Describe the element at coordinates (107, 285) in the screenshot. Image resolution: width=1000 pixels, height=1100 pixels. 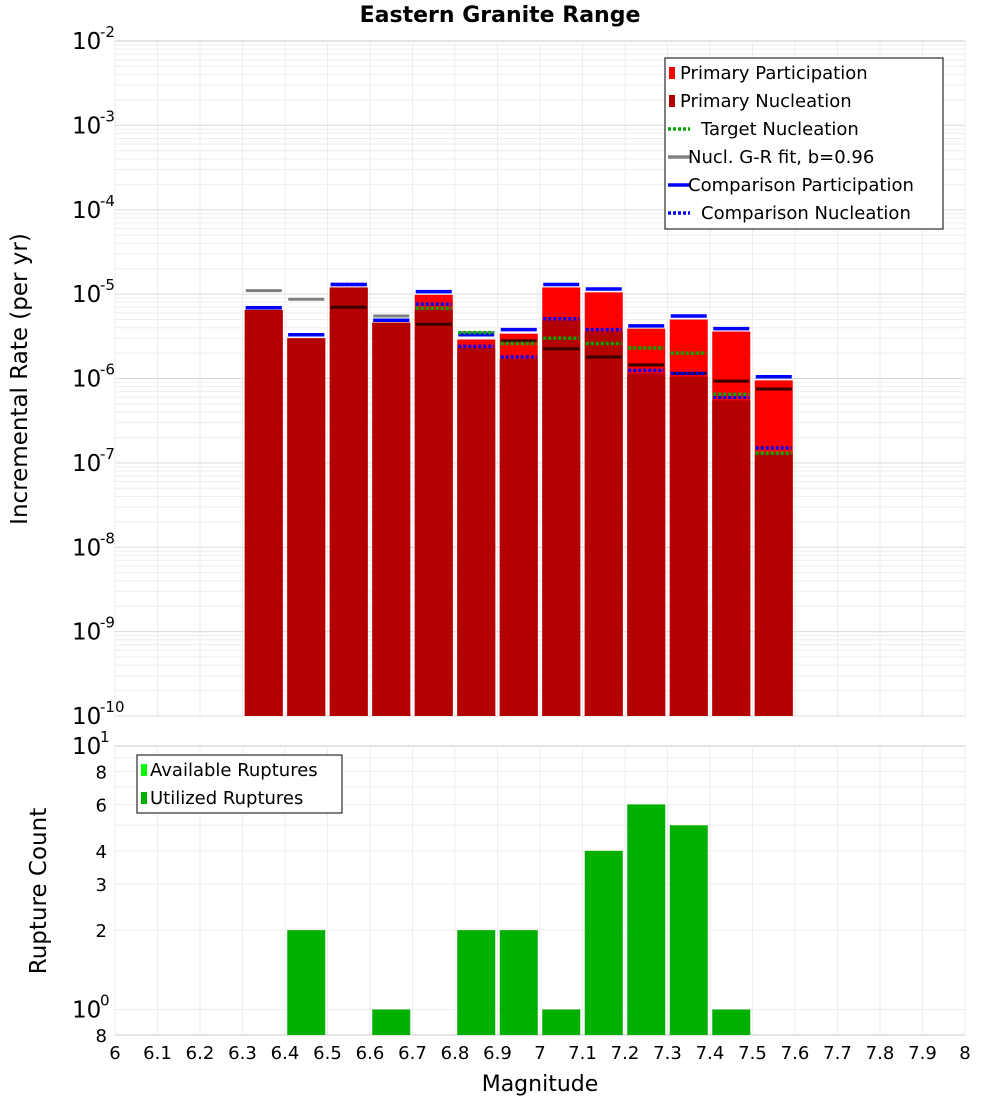
I see `y-tick-exponent: -5` at that location.